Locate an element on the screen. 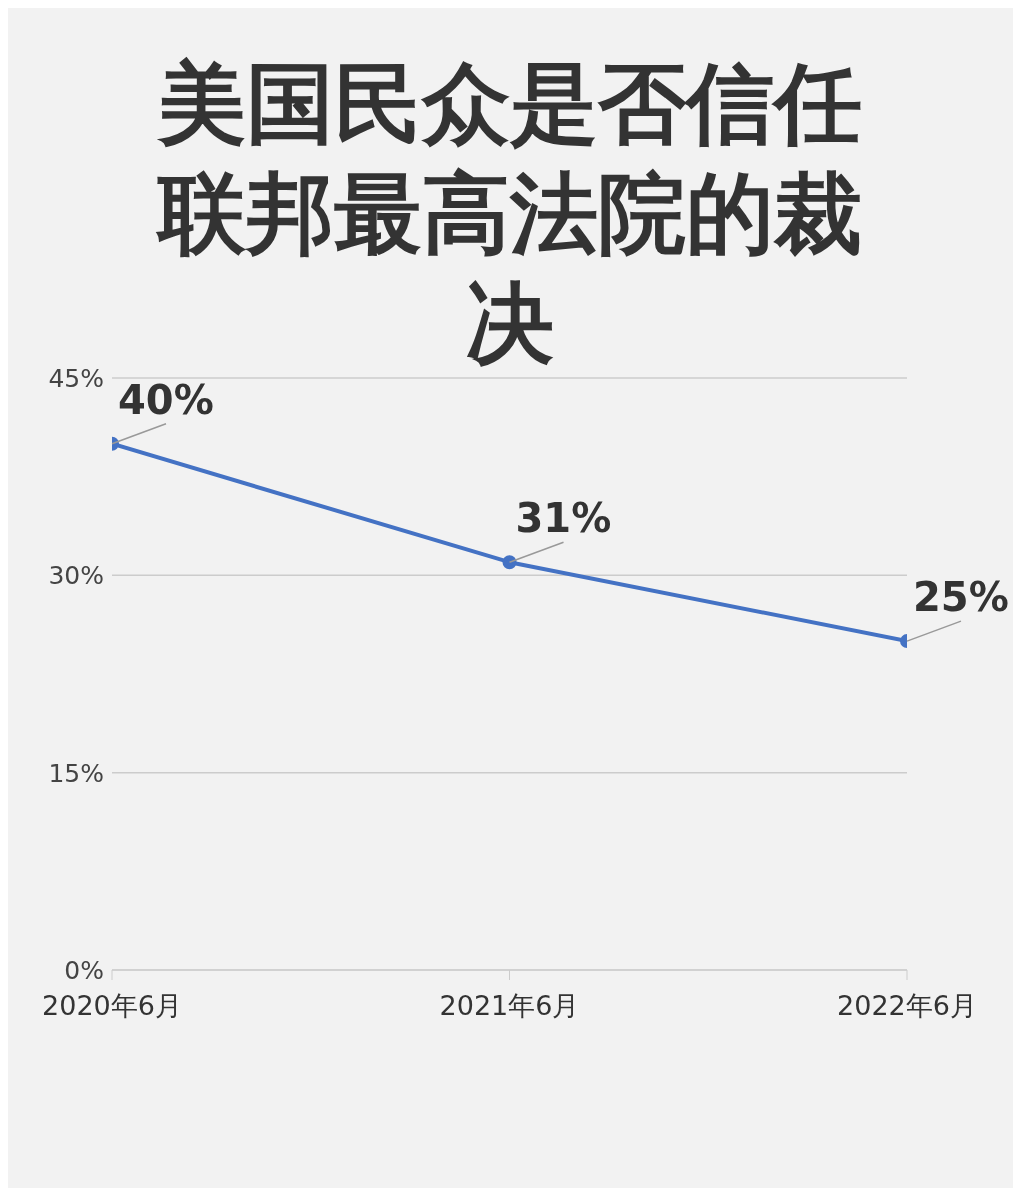 The width and height of the screenshot is (1021, 1196). x-tick-label: 2021年6月 is located at coordinates (509, 1006).